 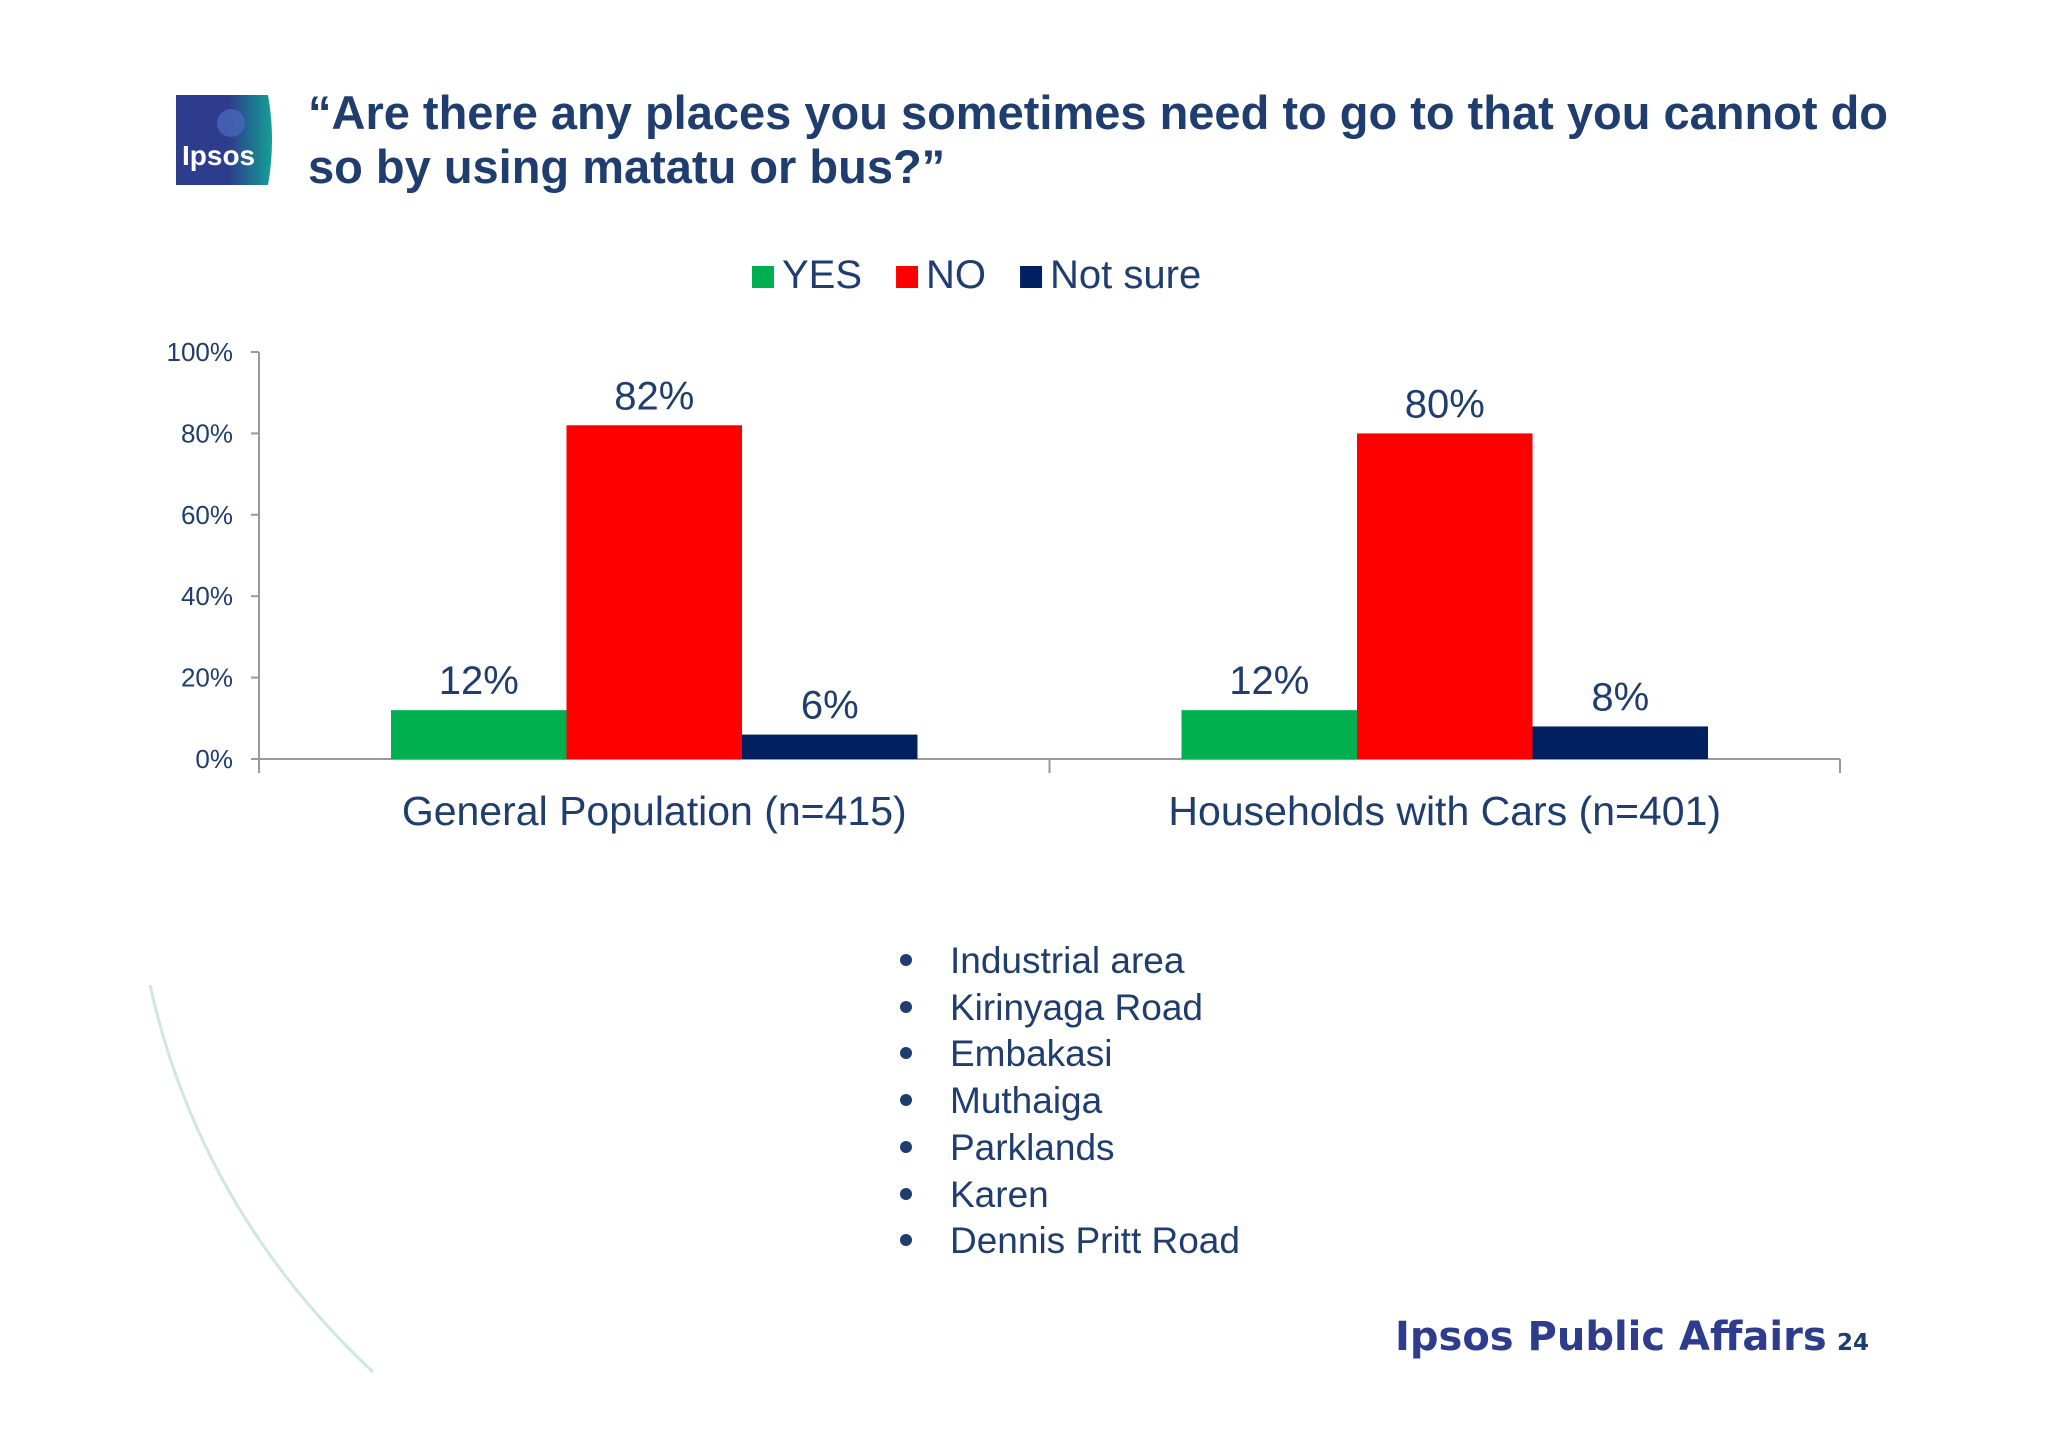 I want to click on place-name: Dennis Pritt Road, so click(x=1095, y=1241).